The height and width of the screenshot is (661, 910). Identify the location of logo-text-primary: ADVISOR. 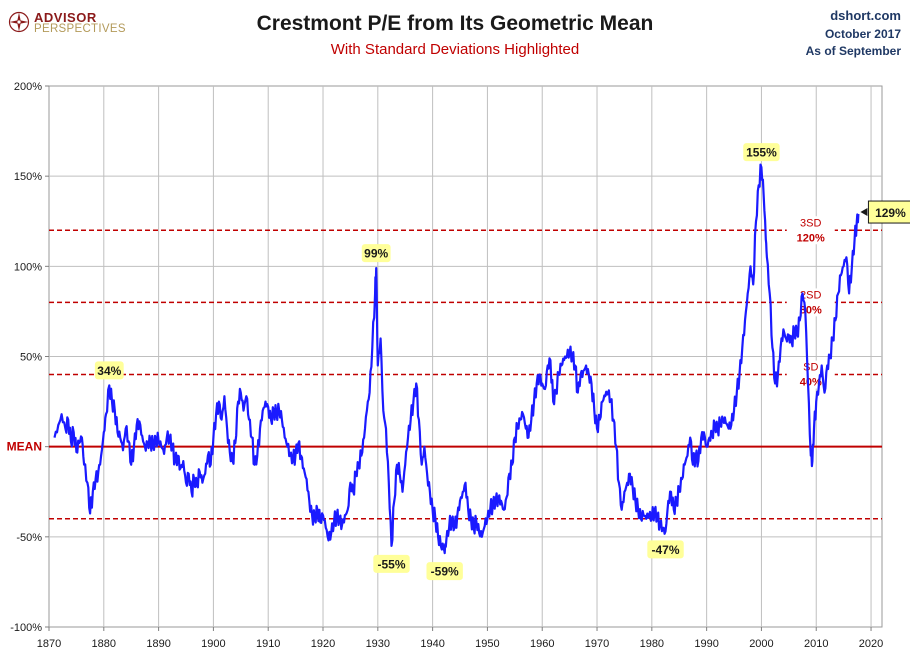
(65, 17).